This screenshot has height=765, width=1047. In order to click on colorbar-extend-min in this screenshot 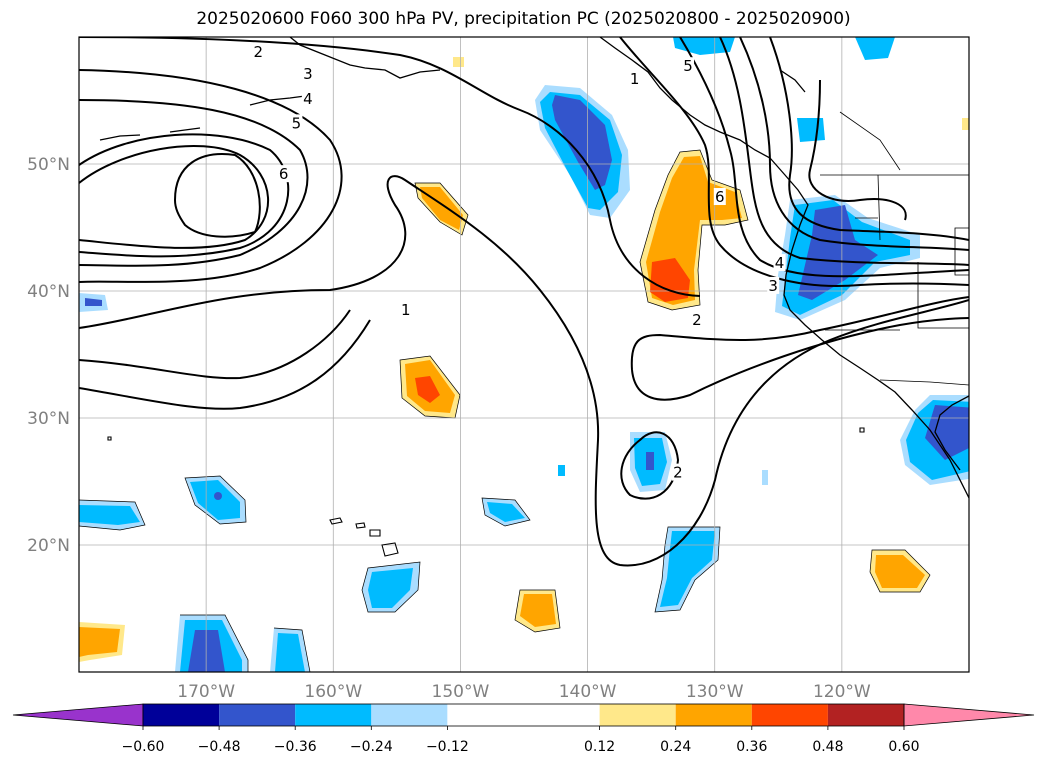, I will do `click(78, 715)`.